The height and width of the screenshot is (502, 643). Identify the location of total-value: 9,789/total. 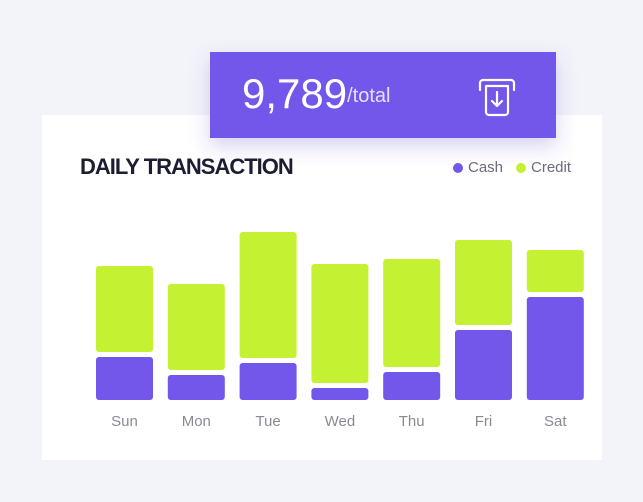
(316, 93).